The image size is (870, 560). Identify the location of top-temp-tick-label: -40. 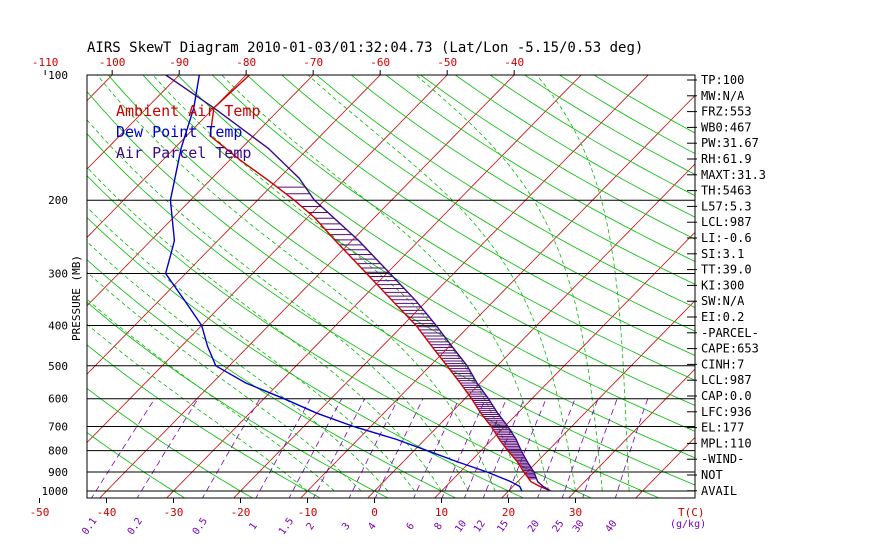
(514, 62).